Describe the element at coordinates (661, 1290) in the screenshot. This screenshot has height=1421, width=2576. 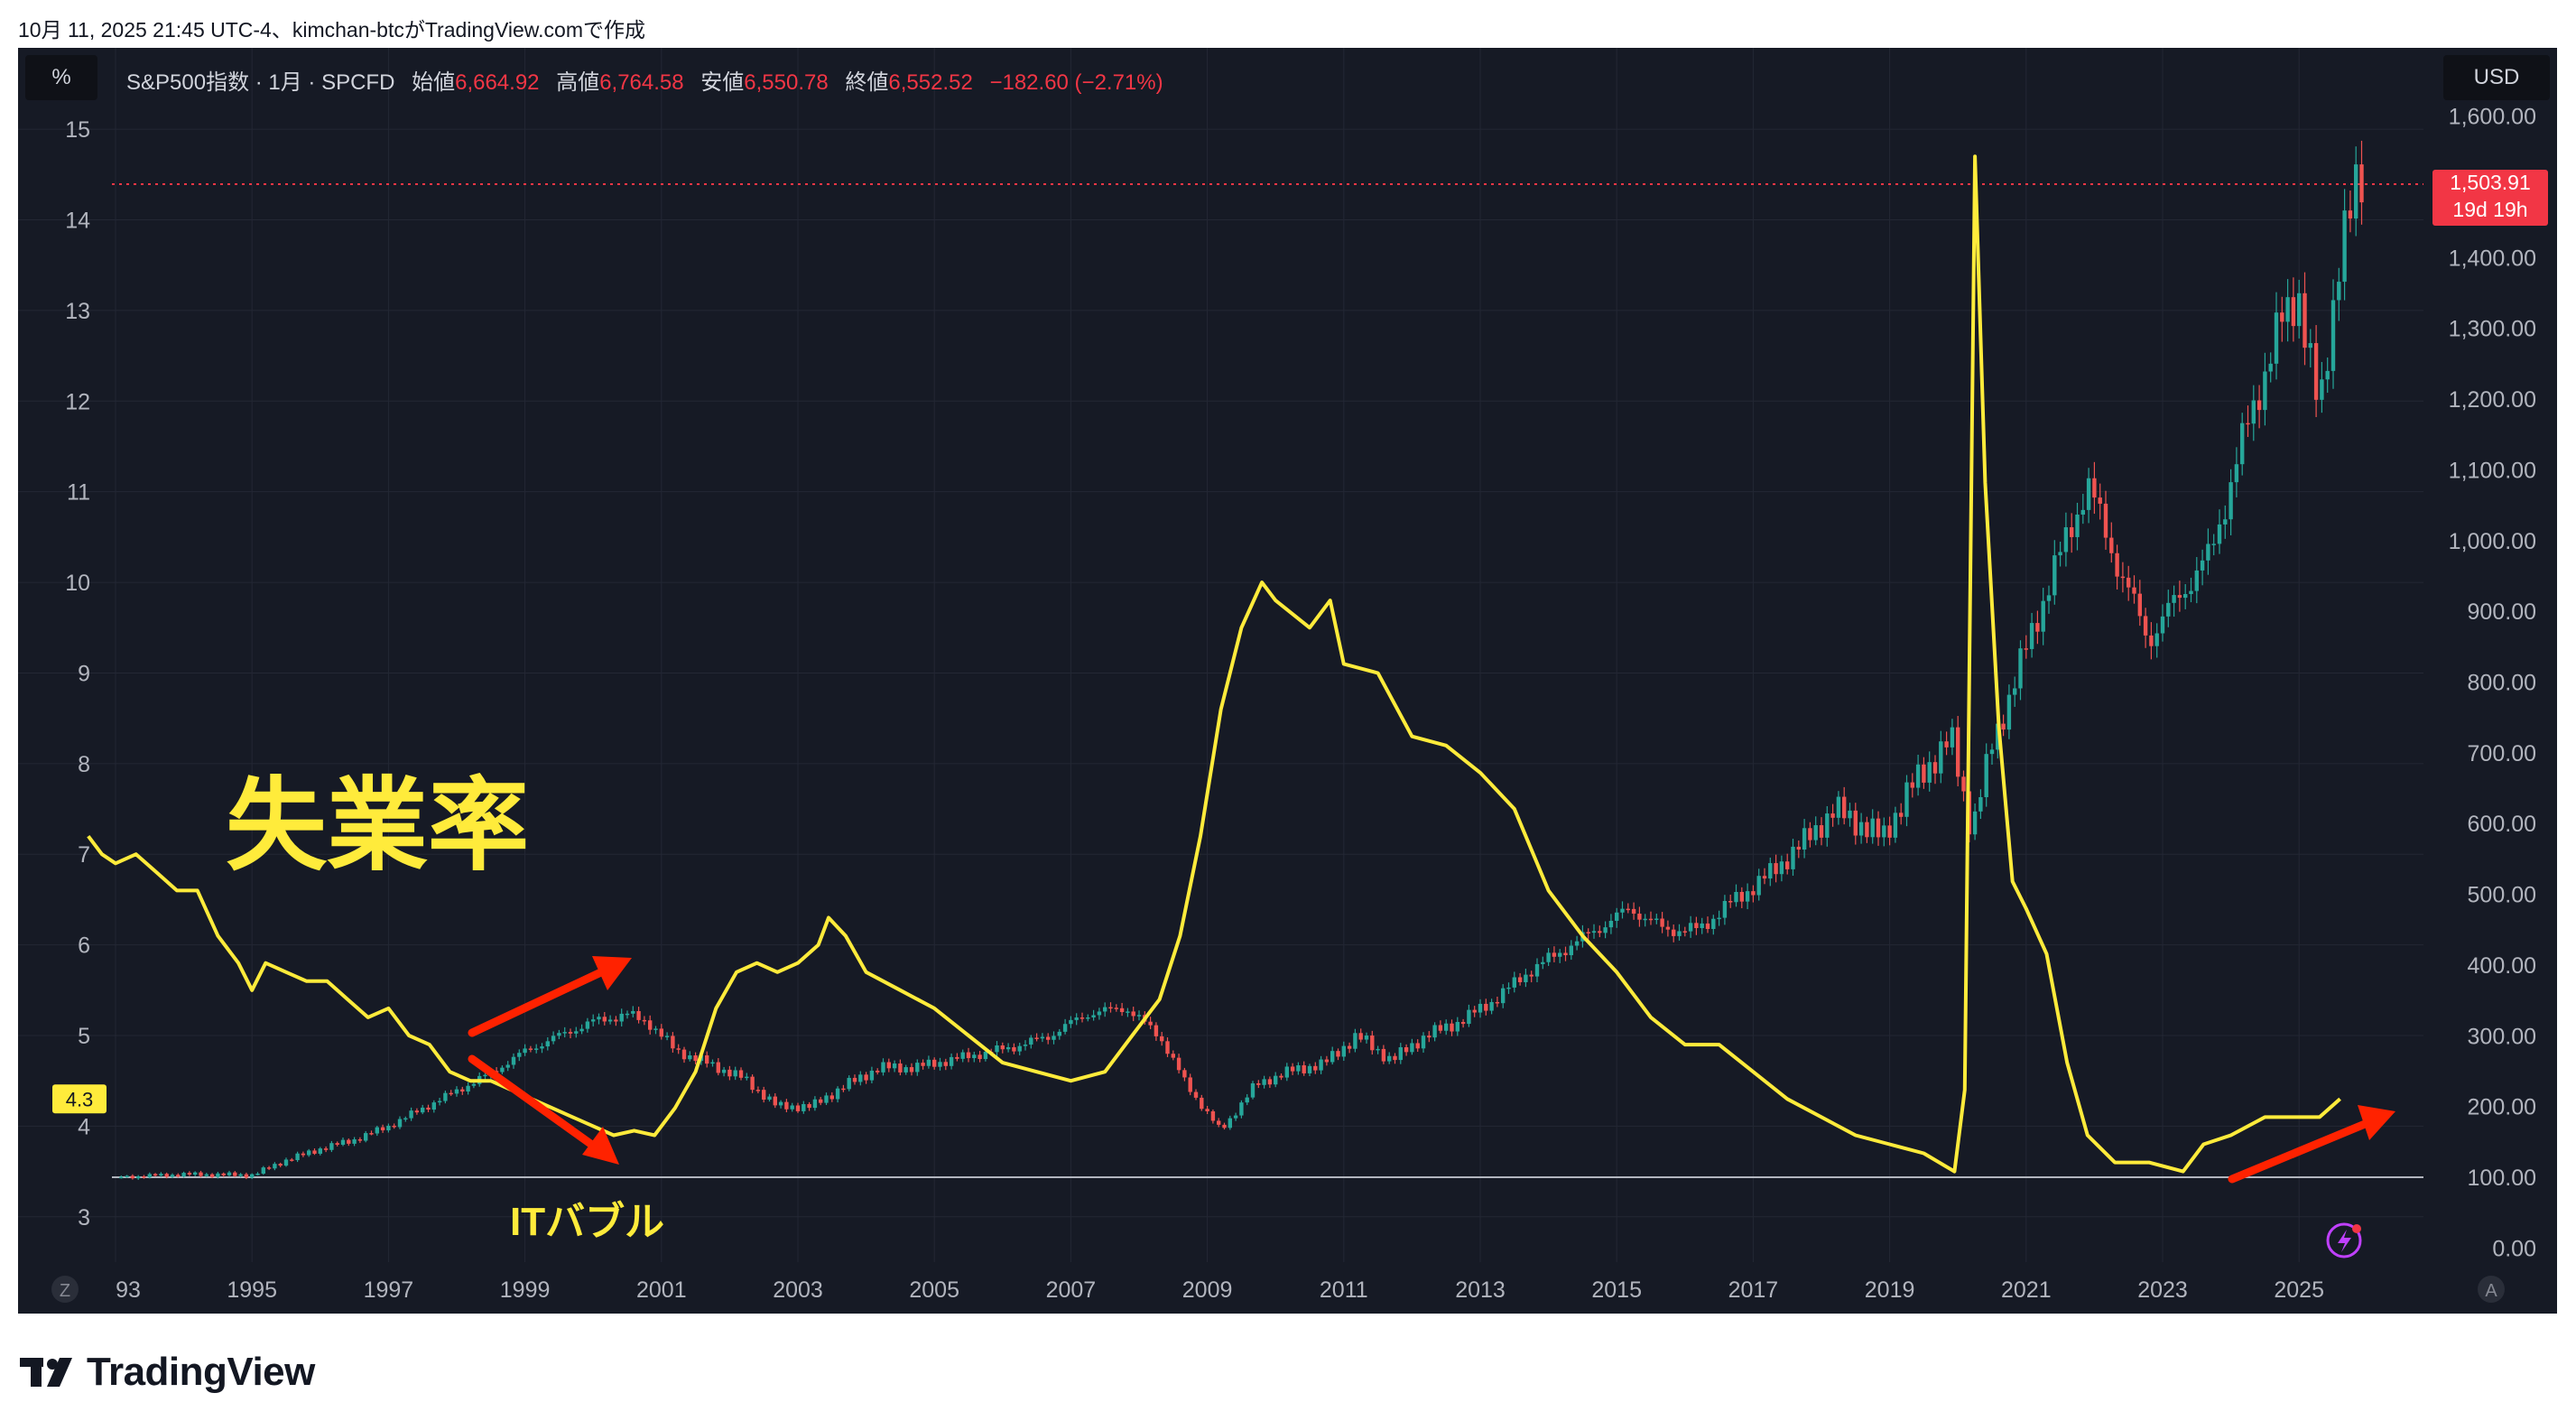
I see `time-tick-label: 2001` at that location.